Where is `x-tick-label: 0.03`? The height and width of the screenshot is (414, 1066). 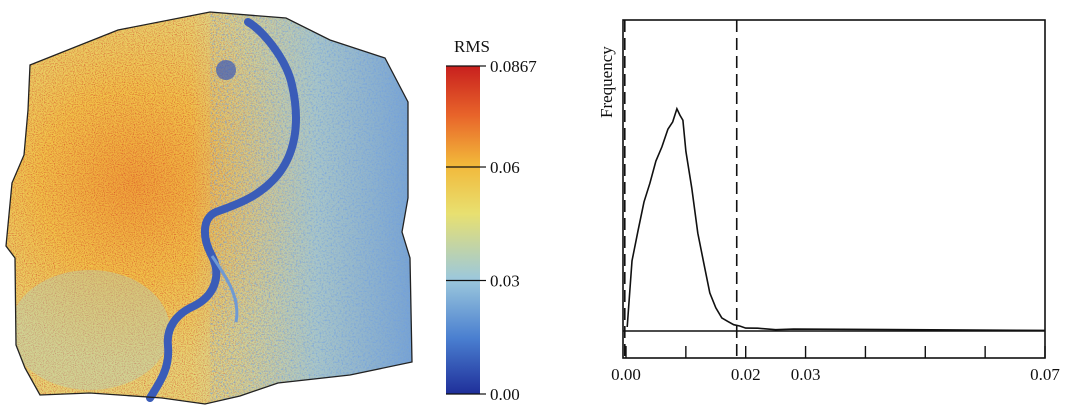 x-tick-label: 0.03 is located at coordinates (806, 374).